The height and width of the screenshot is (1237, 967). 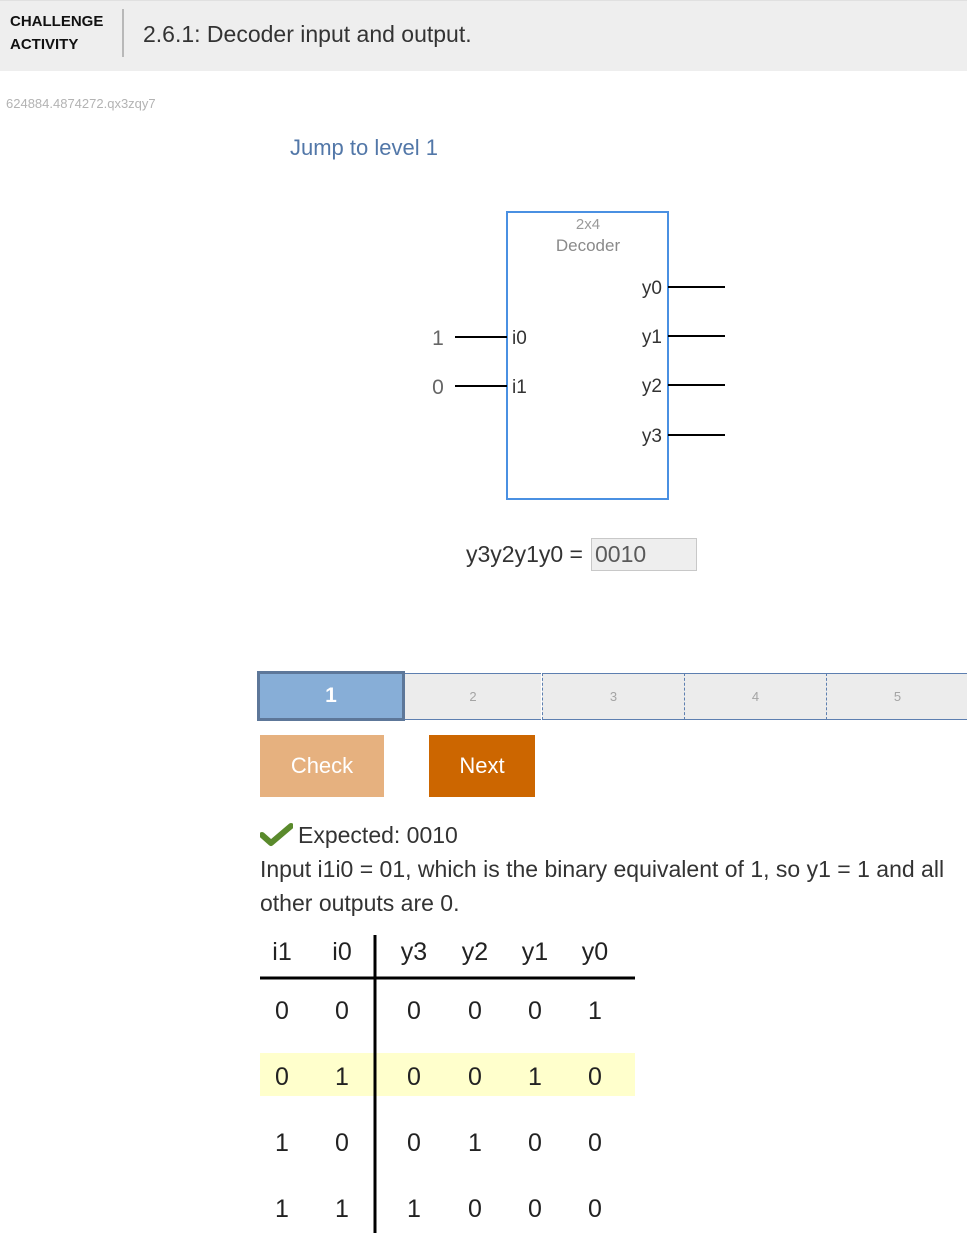 I want to click on check-button: Check, so click(x=322, y=766).